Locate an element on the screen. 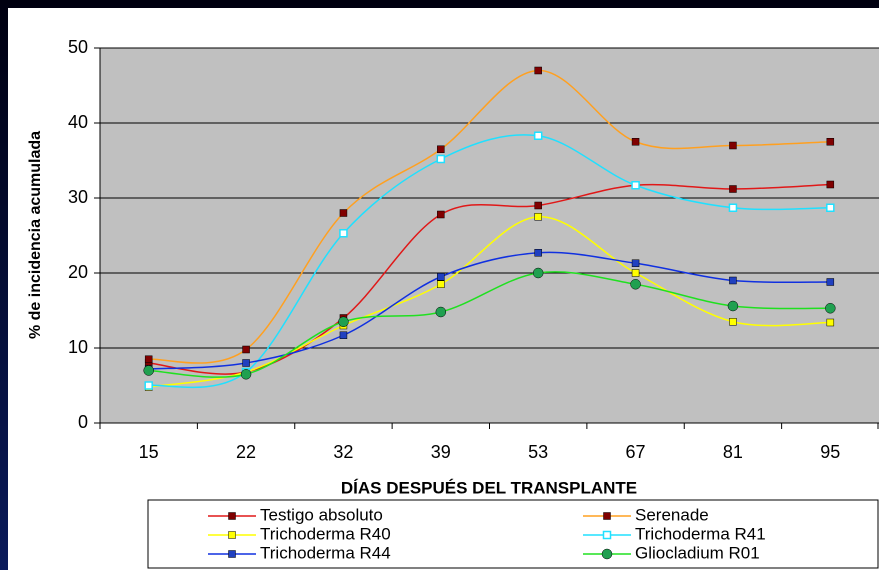 Image resolution: width=879 pixels, height=570 pixels. legend-label: Testigo absoluto is located at coordinates (321, 514).